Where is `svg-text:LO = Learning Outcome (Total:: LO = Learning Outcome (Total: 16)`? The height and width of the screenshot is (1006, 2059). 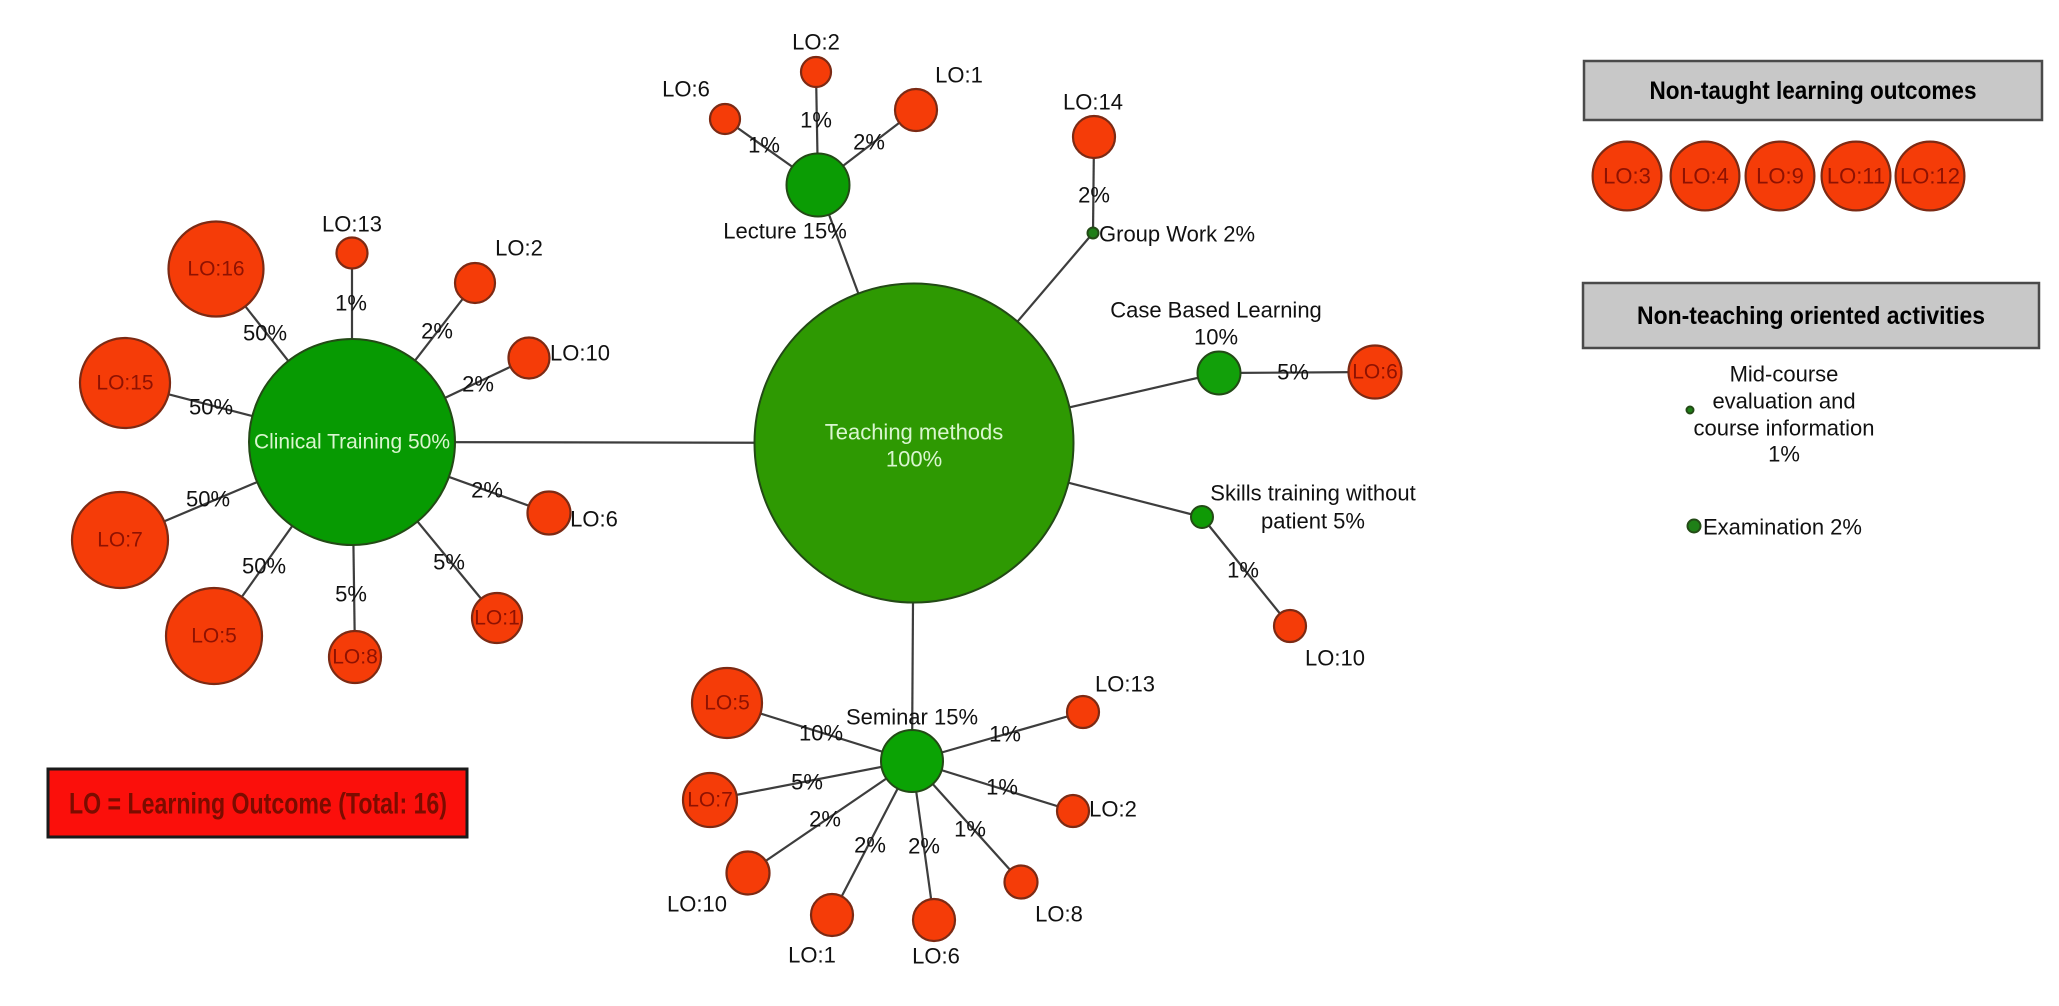
svg-text:LO = Learning Outcome (Total:: LO = Learning Outcome (Total: 16) is located at coordinates (258, 804).